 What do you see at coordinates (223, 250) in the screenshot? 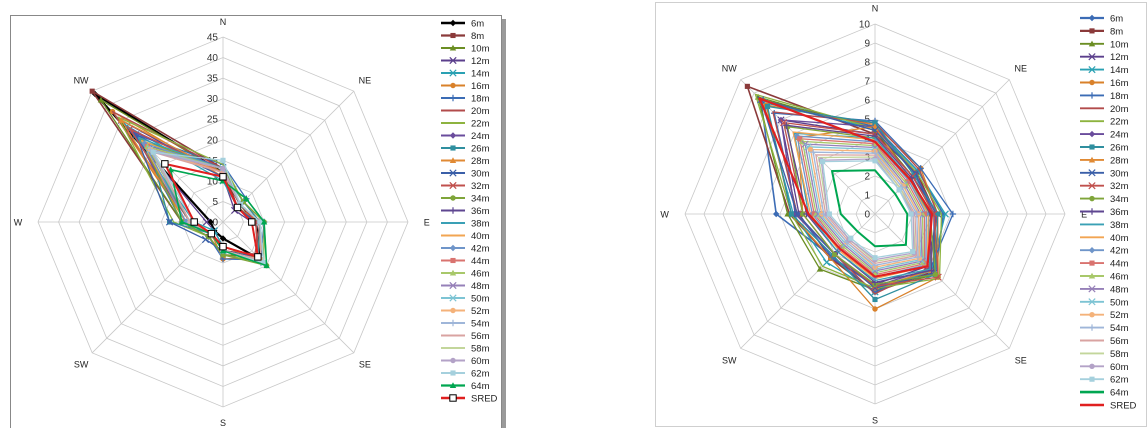
I see `point-64m` at bounding box center [223, 250].